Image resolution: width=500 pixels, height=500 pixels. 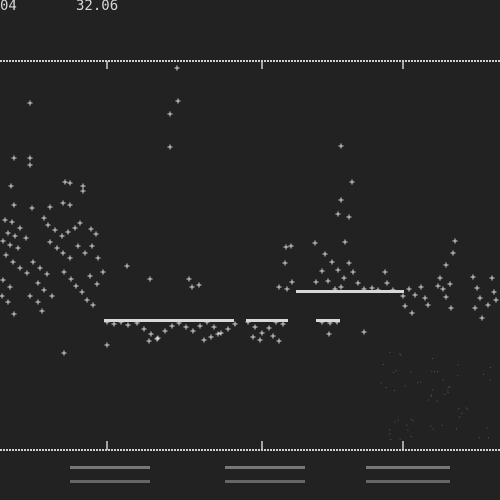 What do you see at coordinates (255, 65) in the screenshot?
I see `top-ticks` at bounding box center [255, 65].